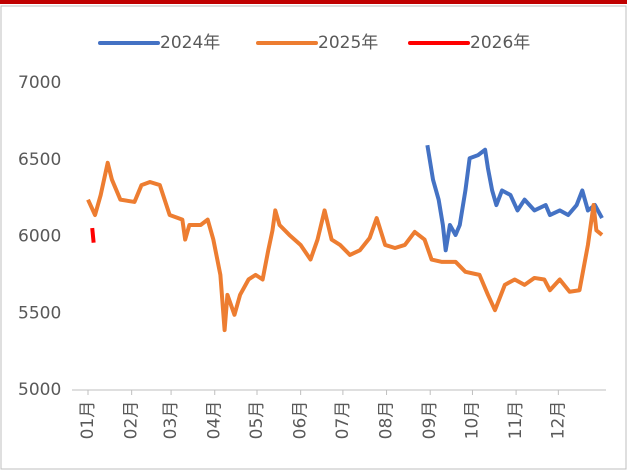 The height and width of the screenshot is (470, 627). What do you see at coordinates (558, 420) in the screenshot?
I see `x-tick-label: 12月` at bounding box center [558, 420].